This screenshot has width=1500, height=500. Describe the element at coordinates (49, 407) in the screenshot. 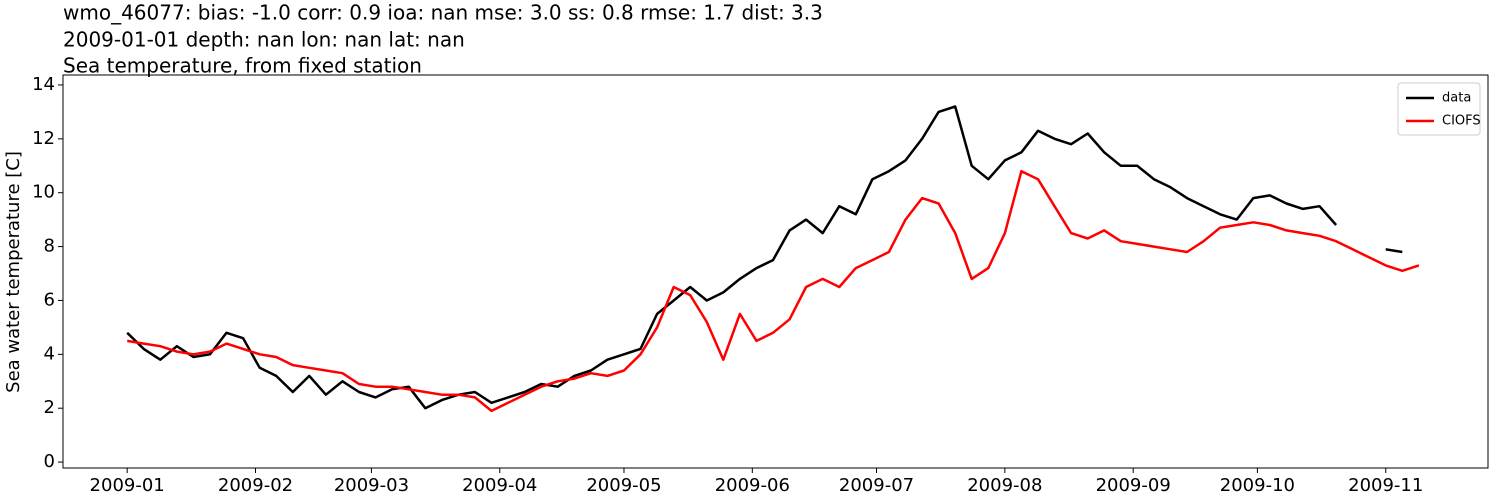

I see `y-tick-label: 2` at that location.